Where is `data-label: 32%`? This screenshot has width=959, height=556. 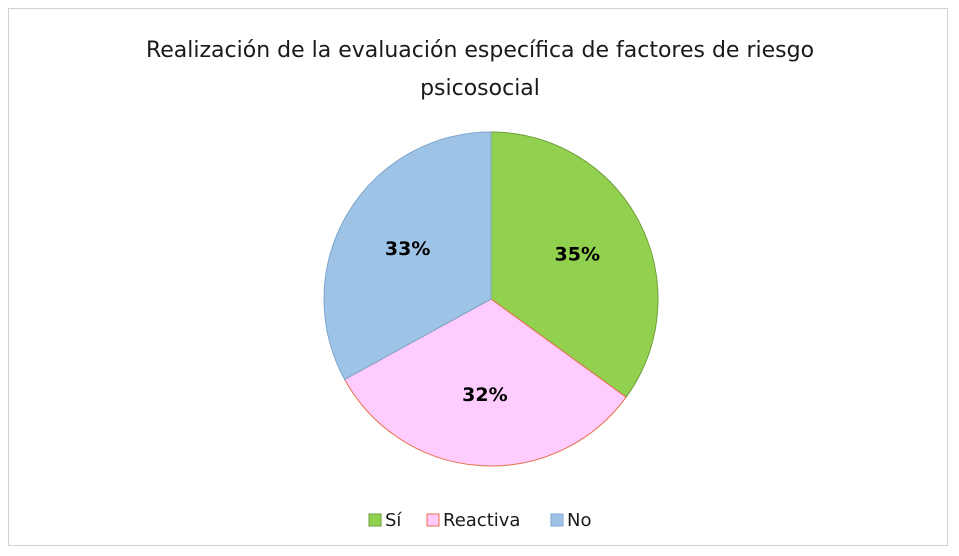
data-label: 32% is located at coordinates (484, 395).